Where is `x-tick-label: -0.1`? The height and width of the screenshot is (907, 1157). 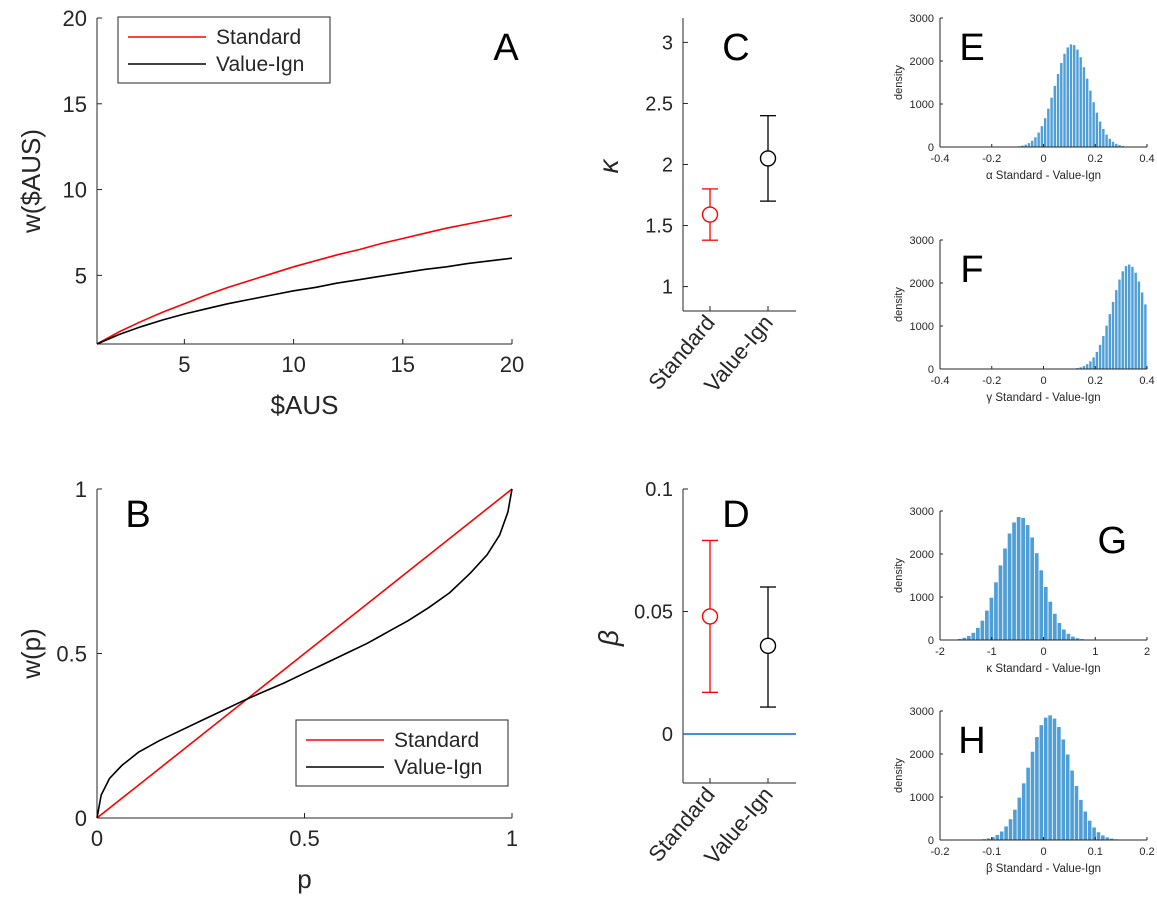
x-tick-label: -0.1 is located at coordinates (991, 852).